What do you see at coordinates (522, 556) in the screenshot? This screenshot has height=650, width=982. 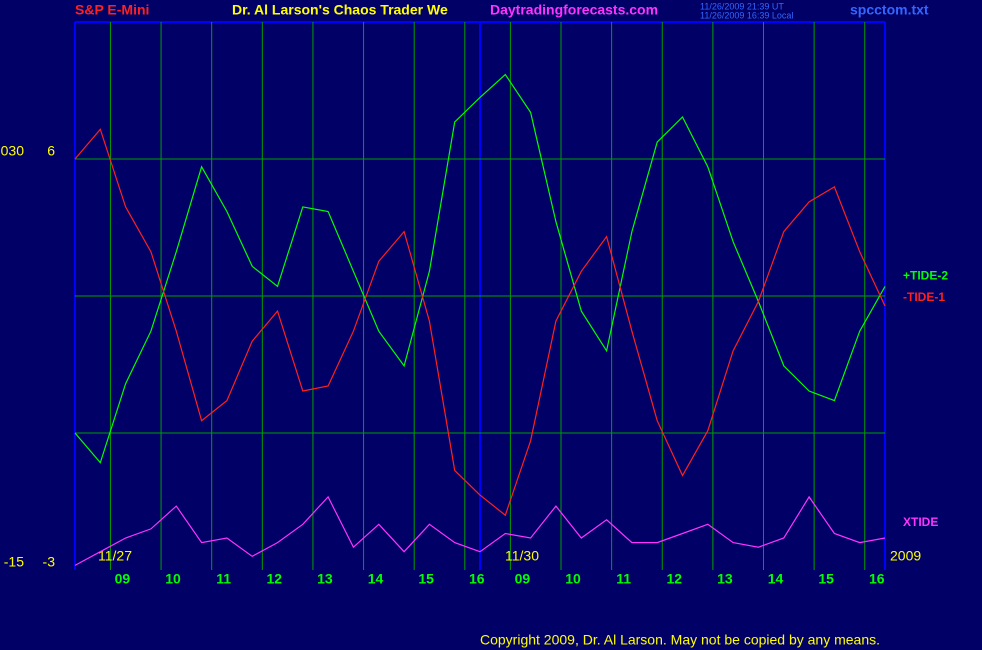 I see `date-label: 11/30` at bounding box center [522, 556].